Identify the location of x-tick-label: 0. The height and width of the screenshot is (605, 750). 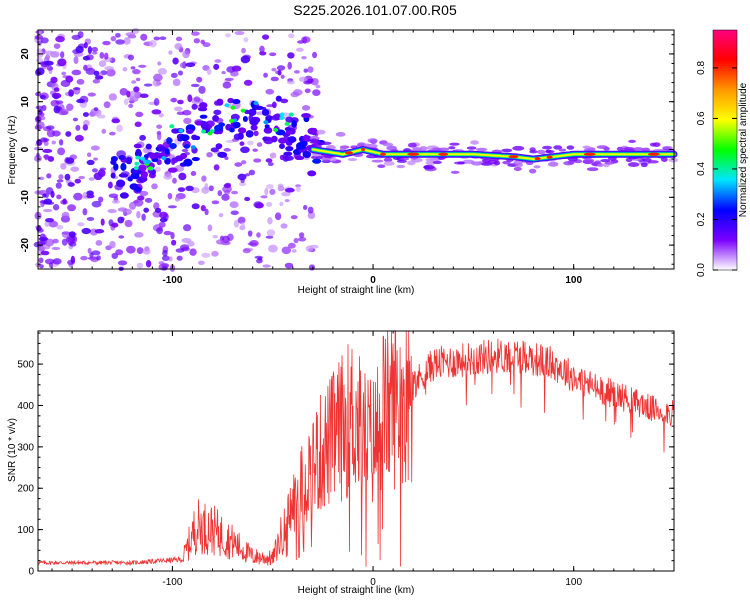
(373, 582).